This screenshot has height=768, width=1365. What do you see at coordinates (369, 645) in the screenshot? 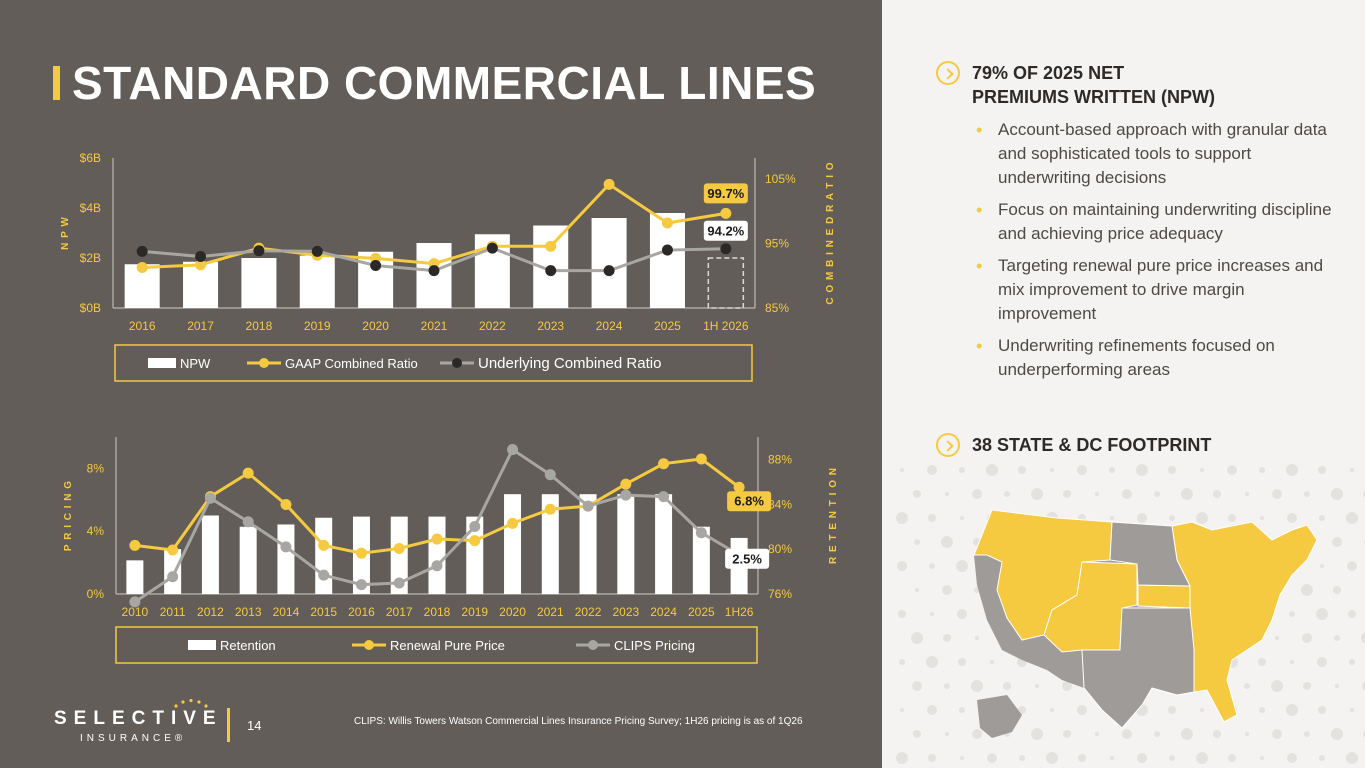
I see `legend-marker` at bounding box center [369, 645].